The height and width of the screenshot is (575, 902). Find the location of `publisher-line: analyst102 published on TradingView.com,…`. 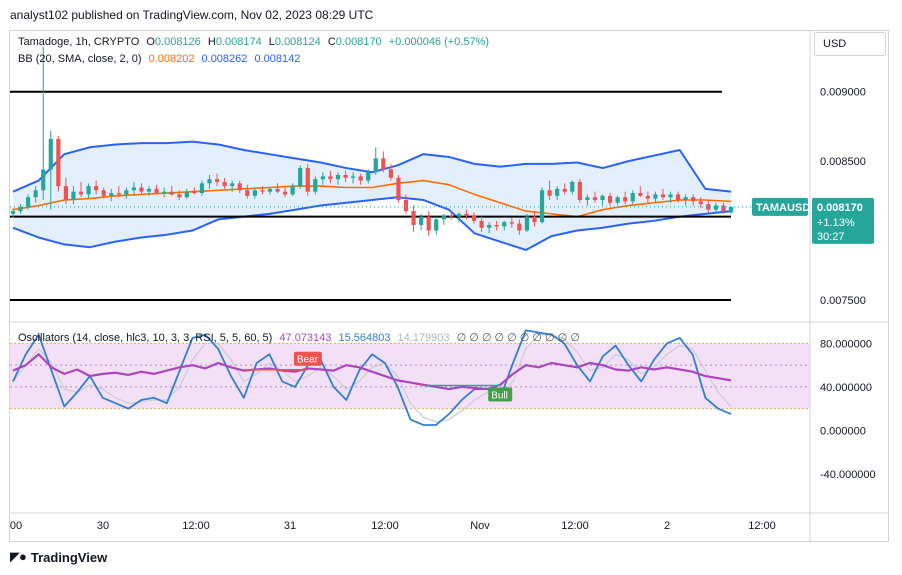

publisher-line: analyst102 published on TradingView.com,… is located at coordinates (192, 15).